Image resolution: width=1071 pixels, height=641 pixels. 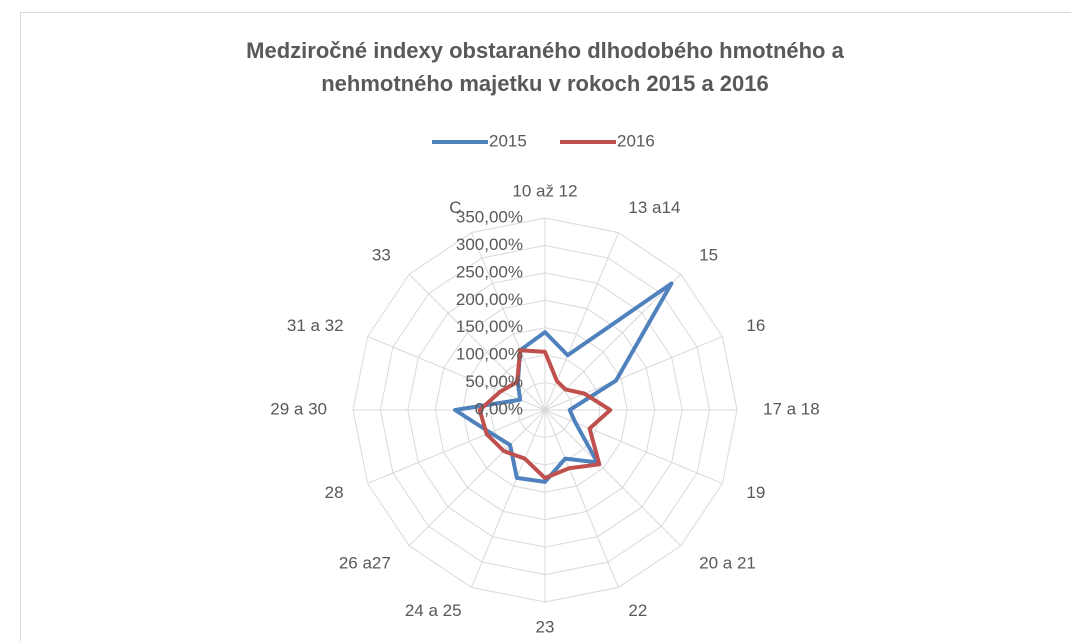 What do you see at coordinates (708, 254) in the screenshot?
I see `category-label: 15` at bounding box center [708, 254].